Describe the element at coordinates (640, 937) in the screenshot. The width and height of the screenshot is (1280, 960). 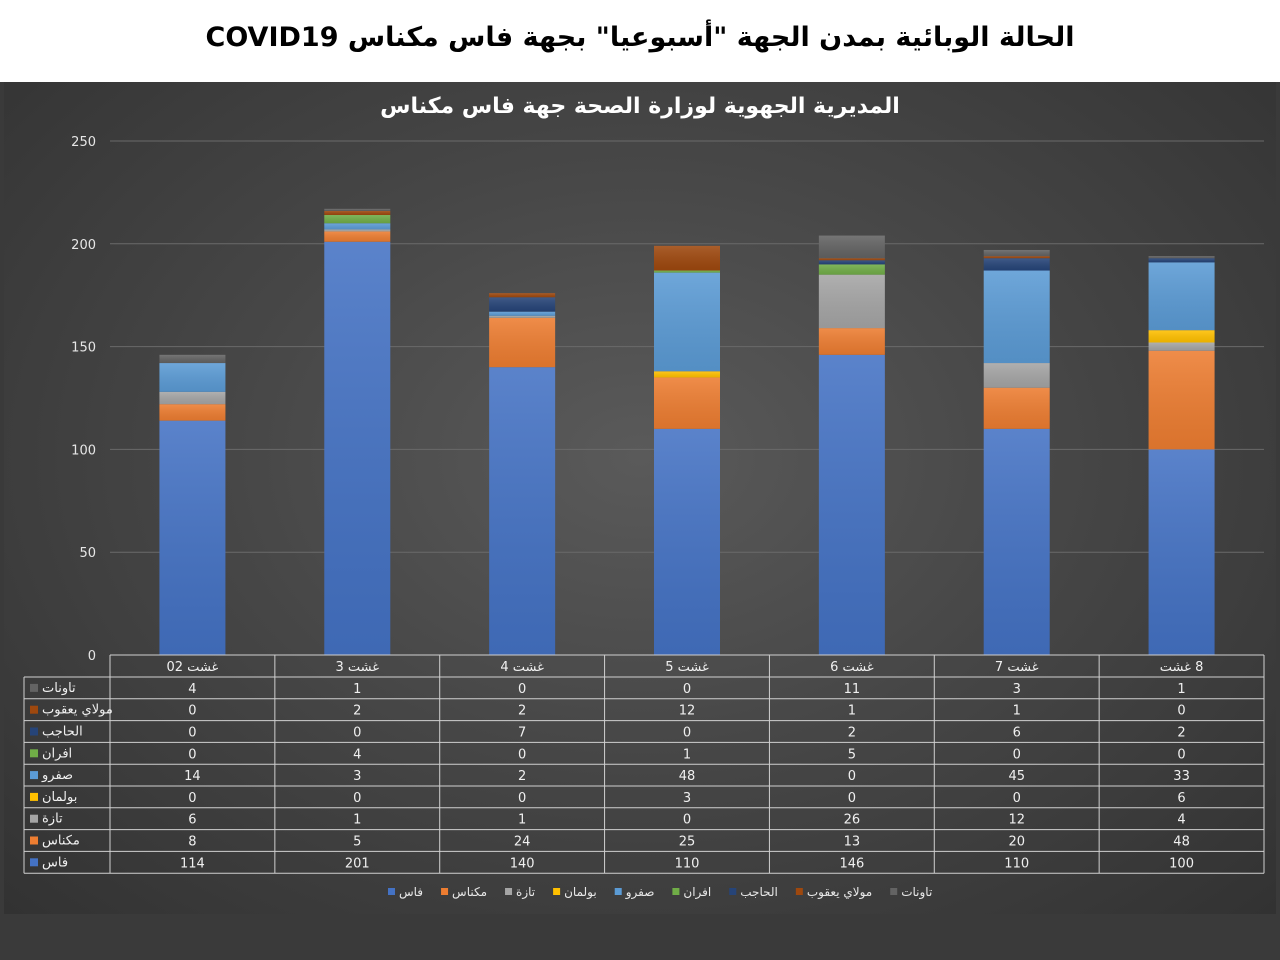
I see `bottom-band` at that location.